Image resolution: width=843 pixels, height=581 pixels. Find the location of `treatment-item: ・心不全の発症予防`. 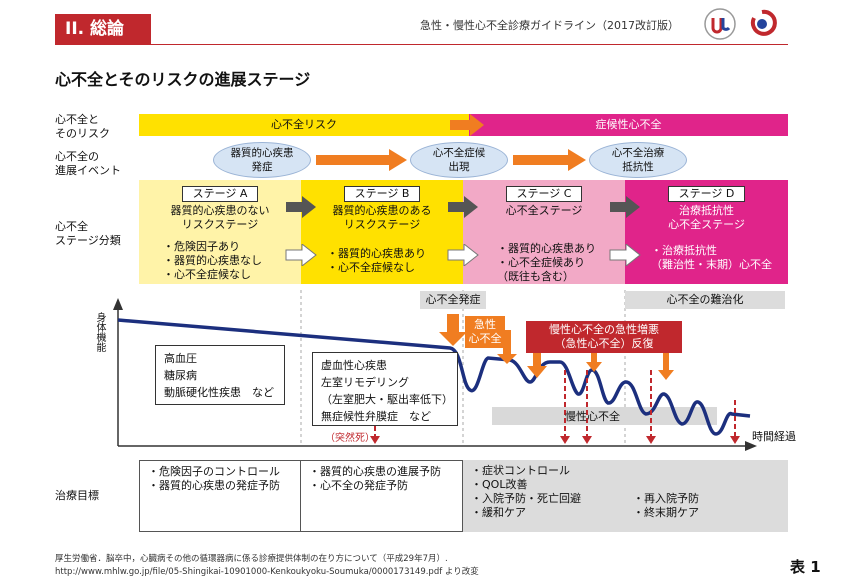

treatment-item: ・心不全の発症予防 is located at coordinates (358, 485).